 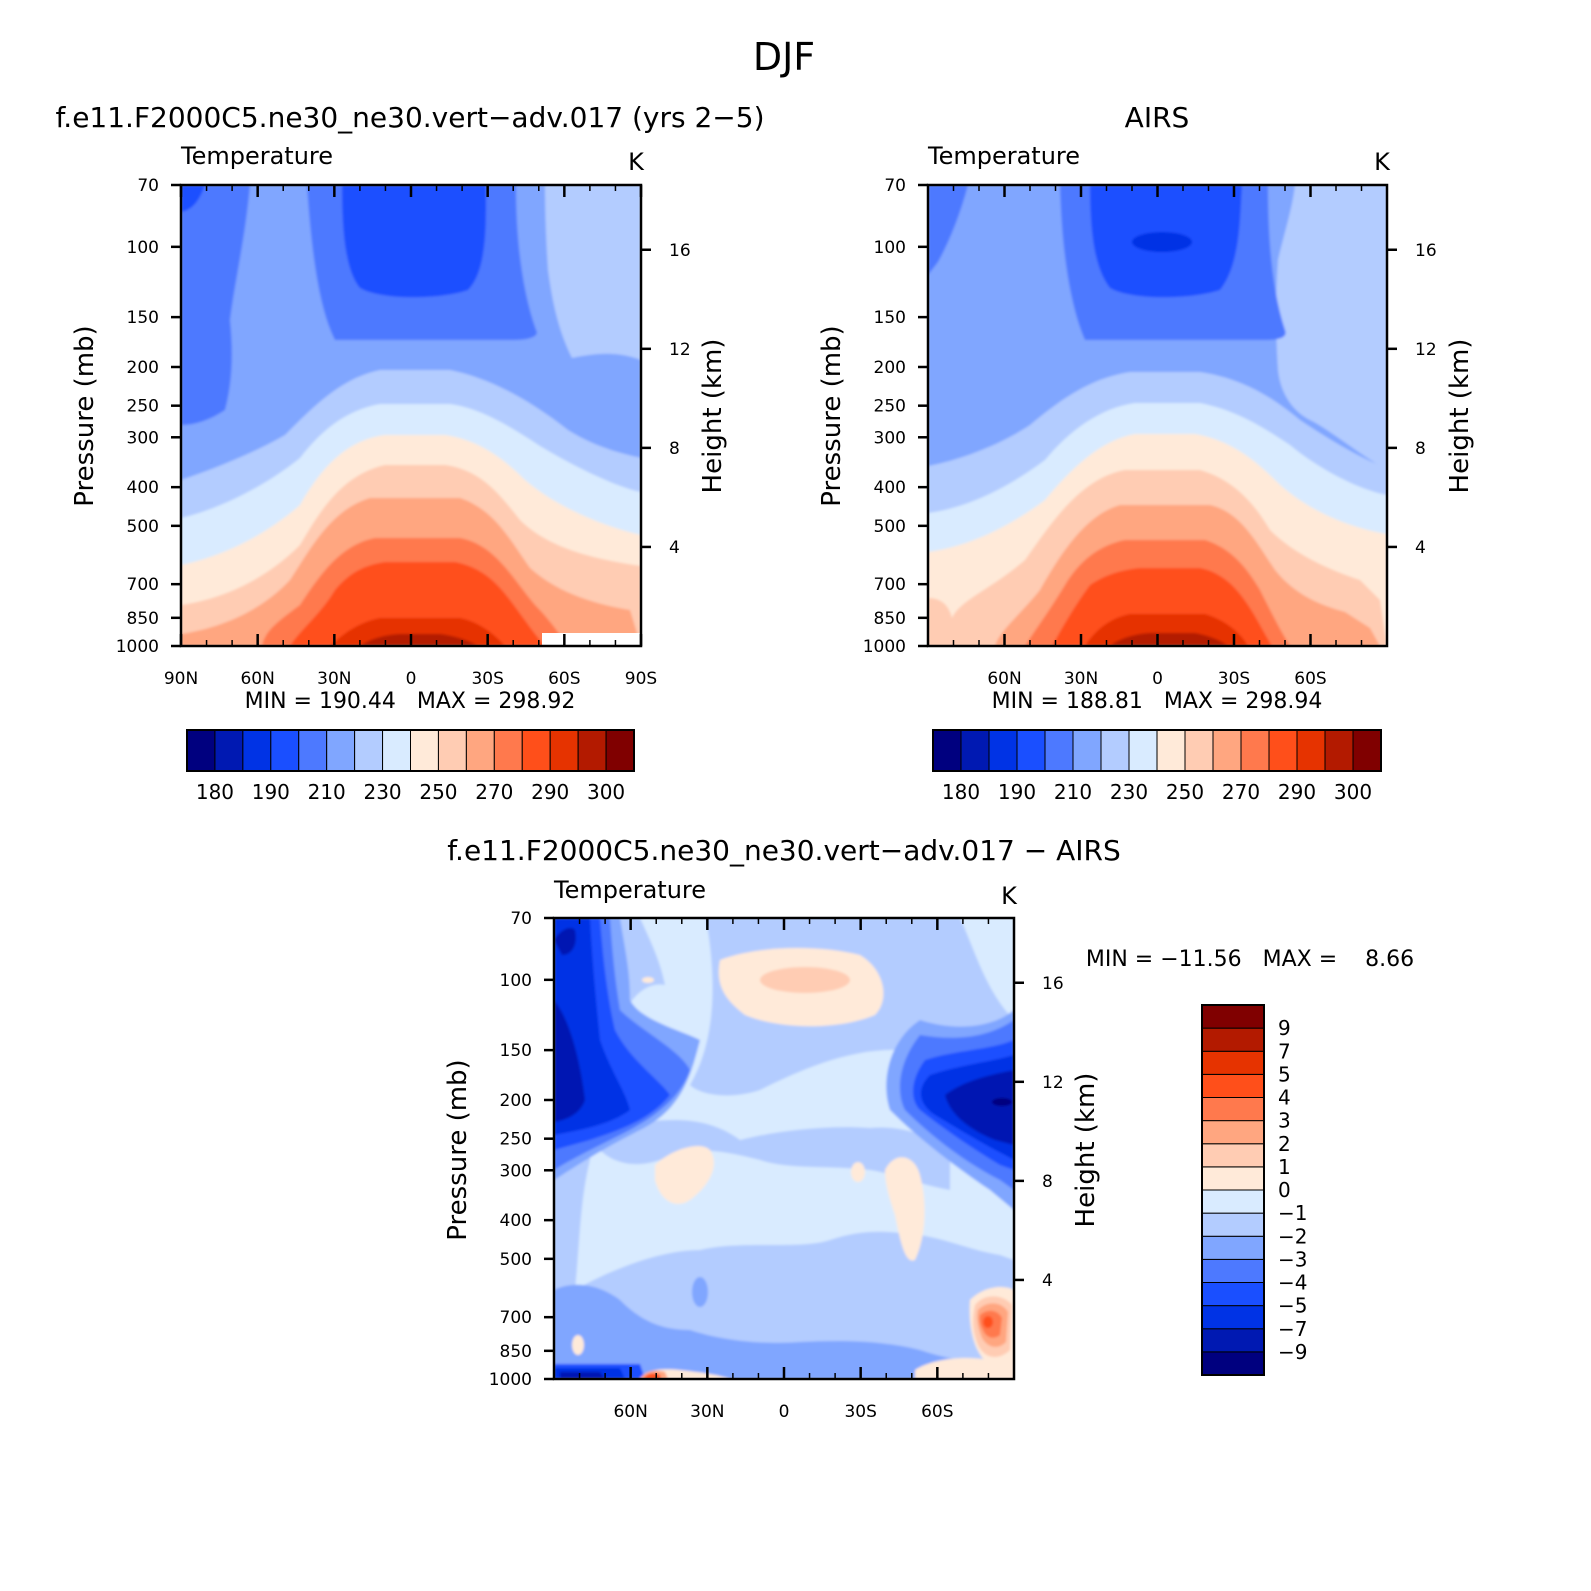 What do you see at coordinates (85, 415) in the screenshot?
I see `y-axis-title: Pressure (mb)` at bounding box center [85, 415].